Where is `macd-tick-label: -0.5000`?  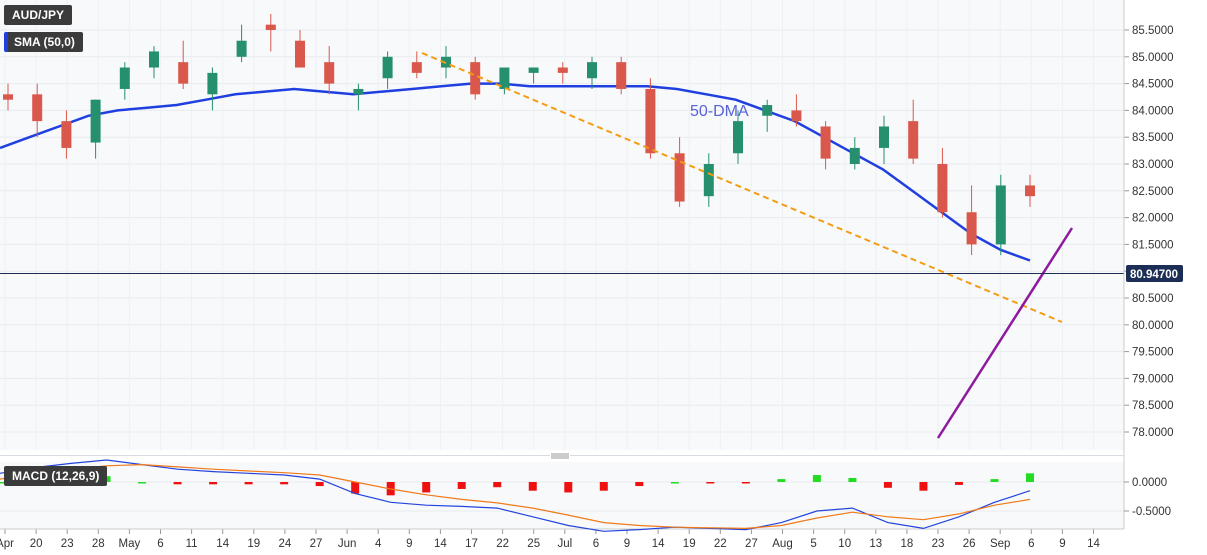
macd-tick-label: -0.5000 is located at coordinates (1151, 512).